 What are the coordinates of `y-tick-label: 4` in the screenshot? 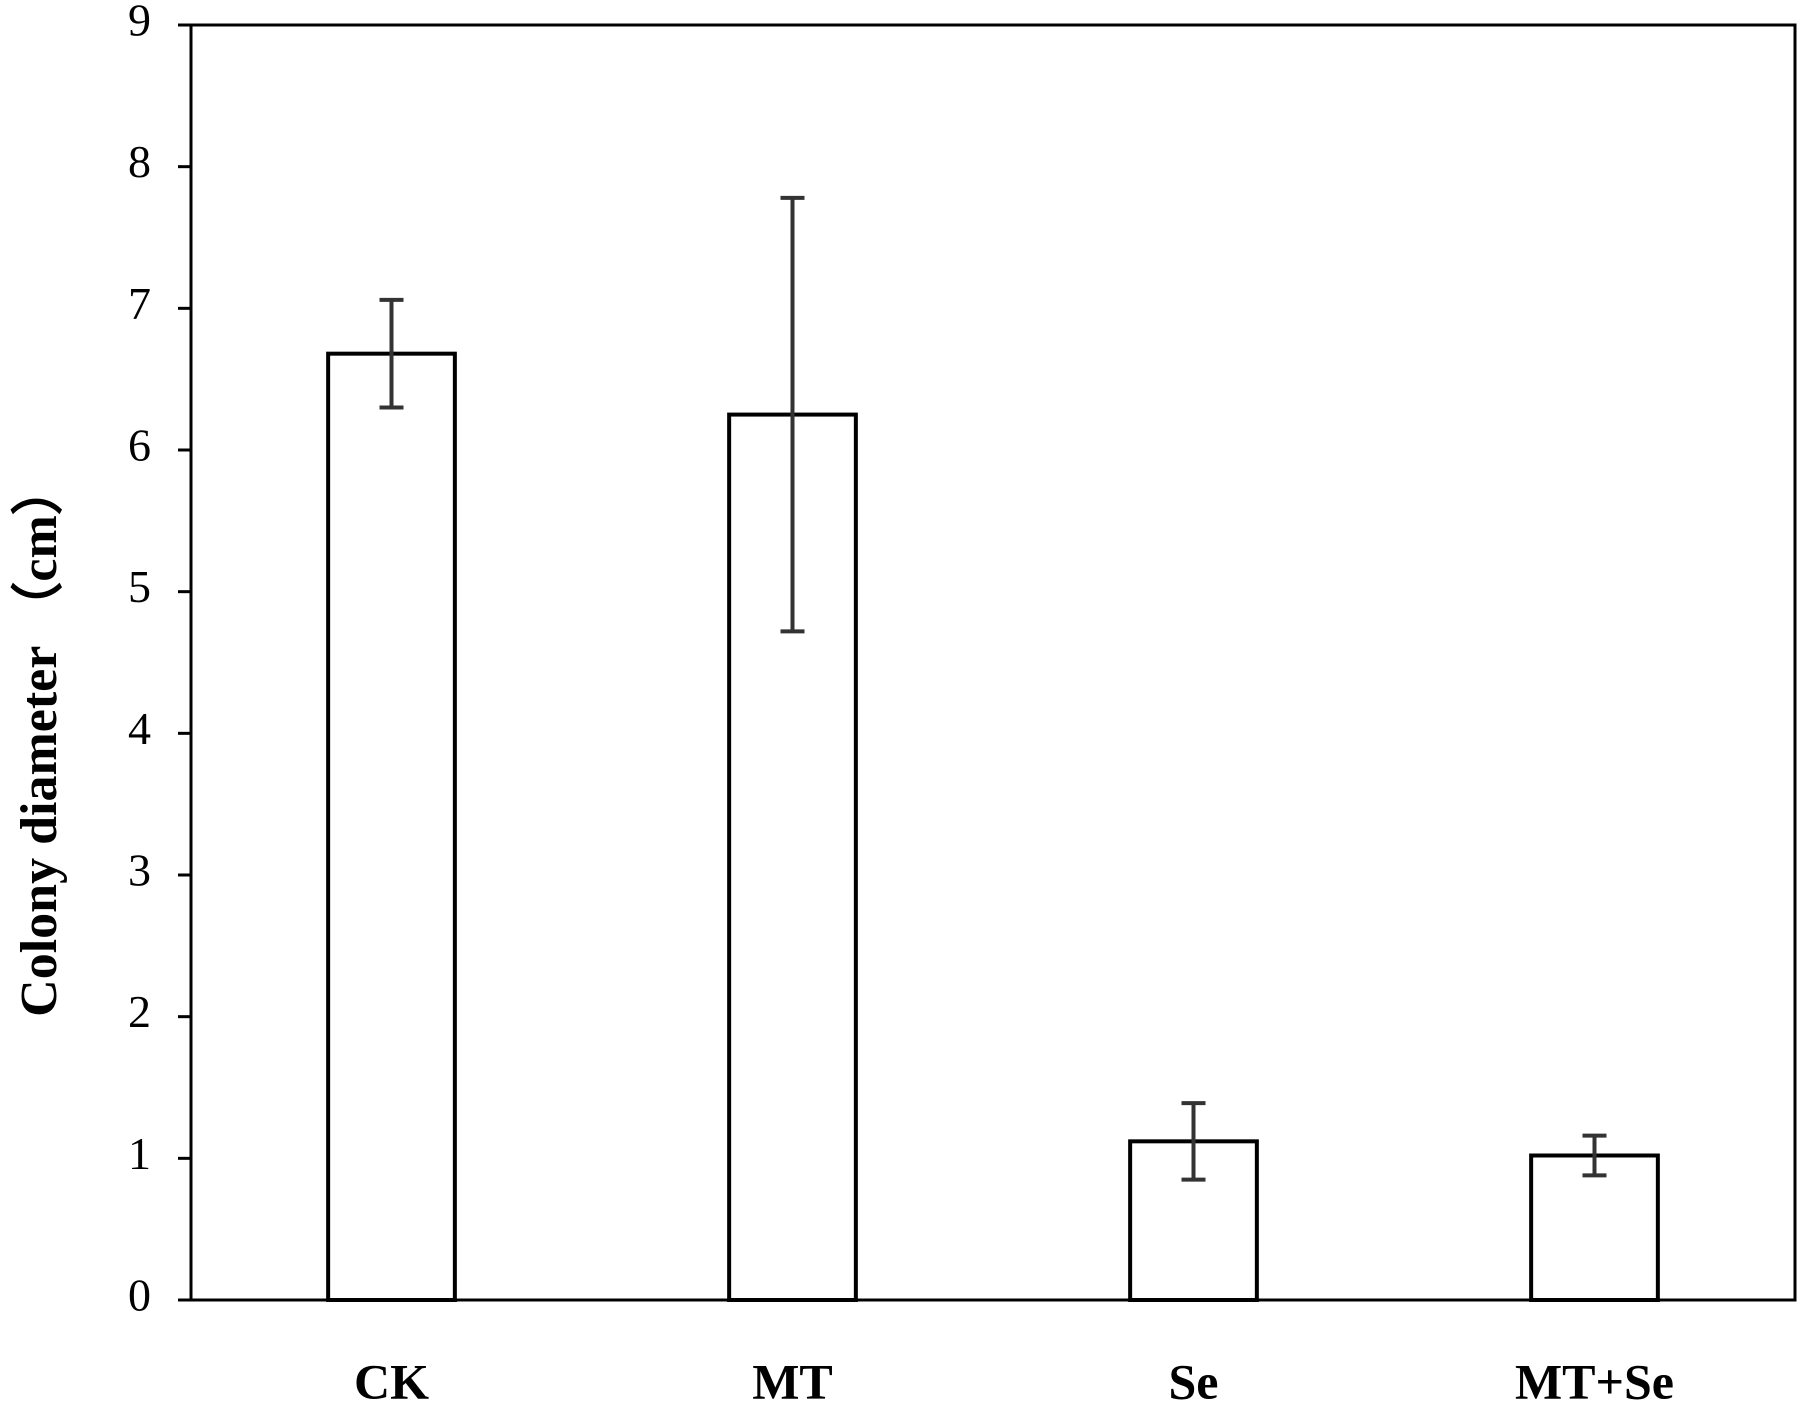 It's located at (139, 728).